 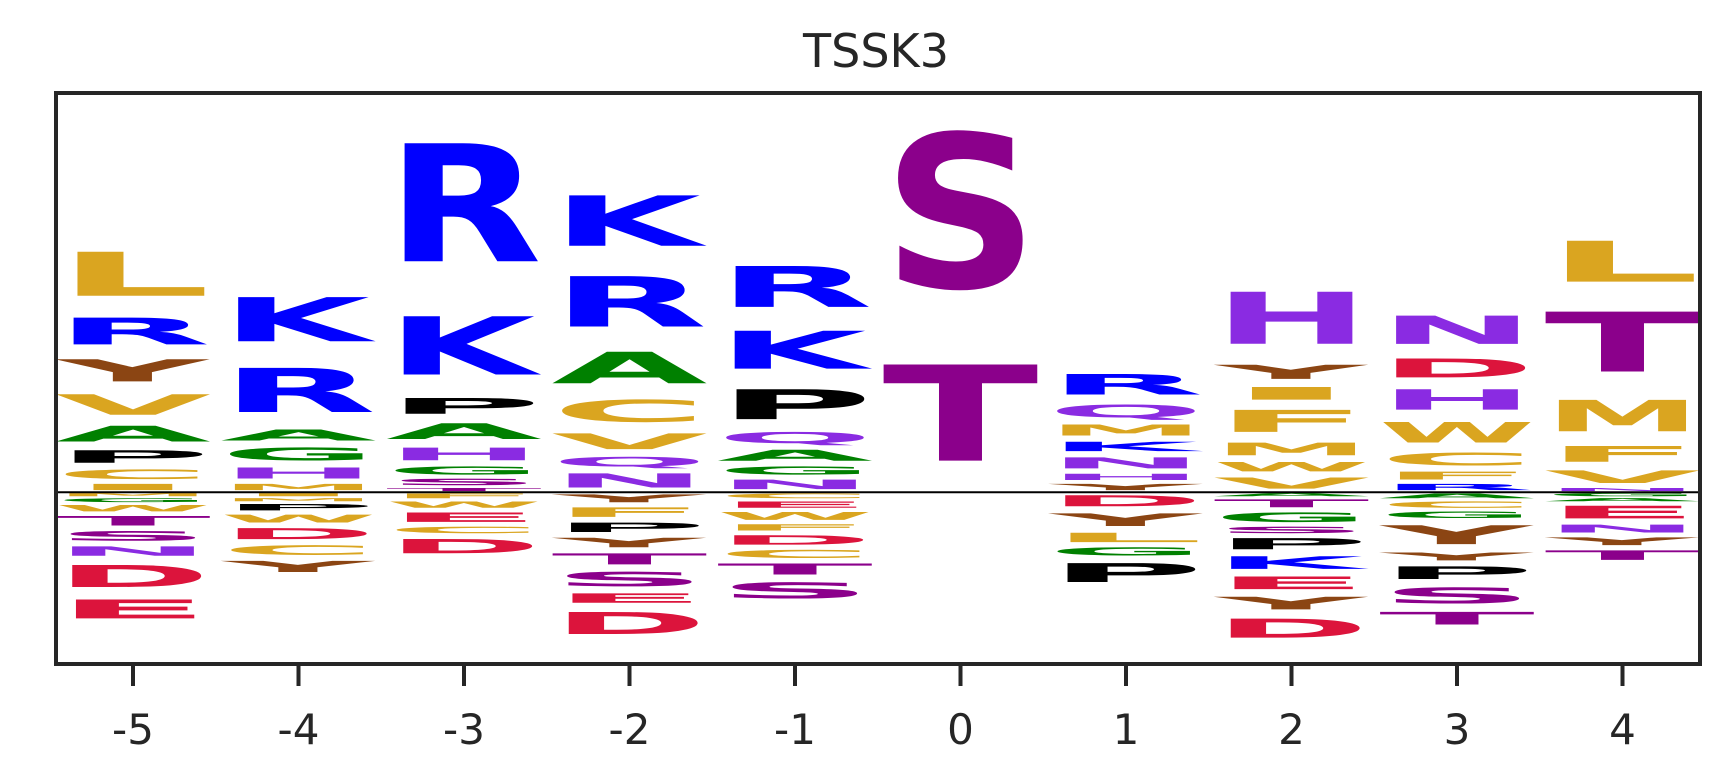 I want to click on x-tick-label: 4, so click(x=1622, y=729).